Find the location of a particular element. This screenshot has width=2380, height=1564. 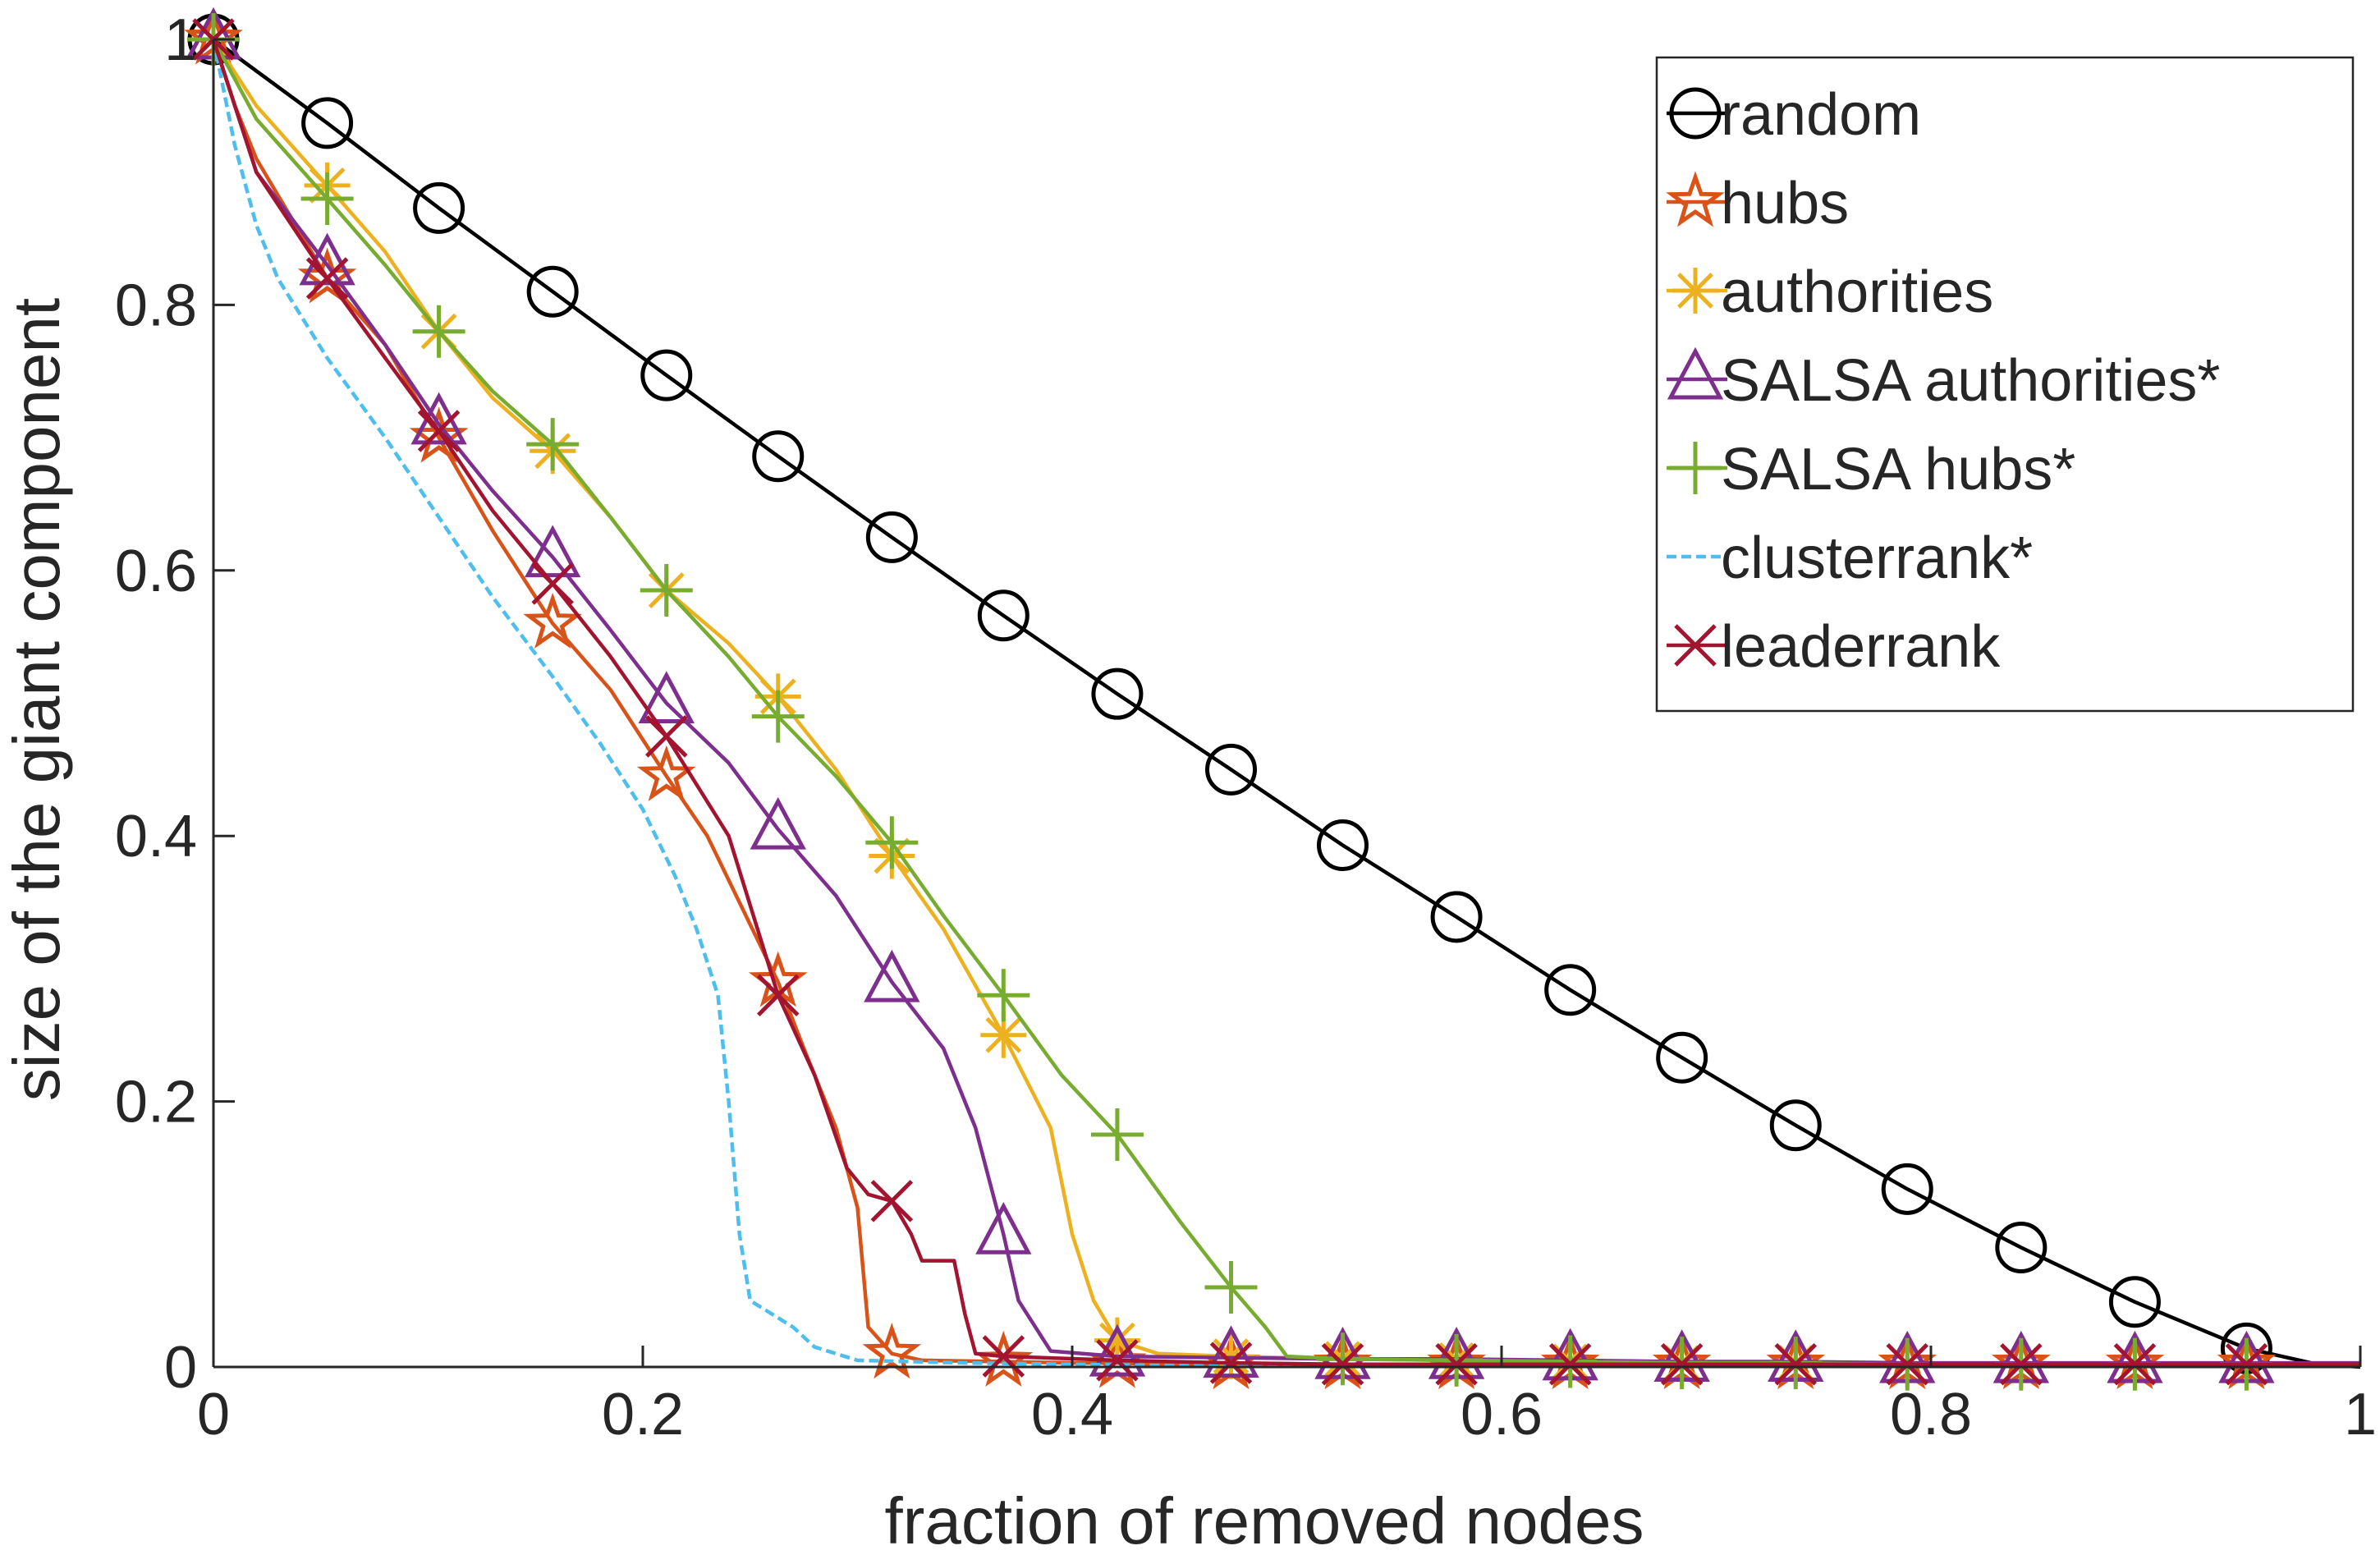

legend-marker-salsa-hubs is located at coordinates (1695, 468).